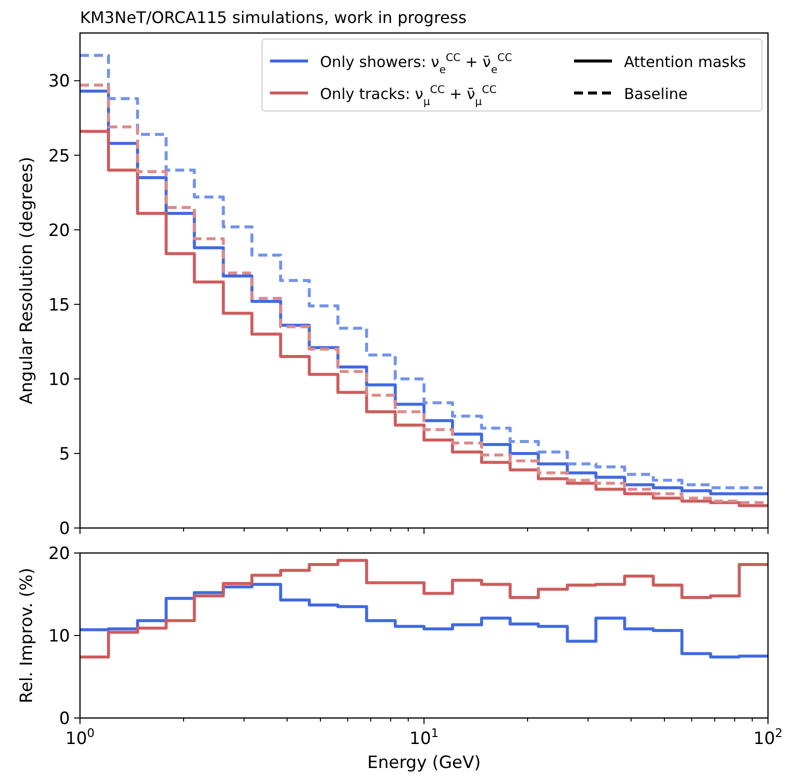 The image size is (787, 778). What do you see at coordinates (685, 62) in the screenshot?
I see `annotation: Attention masks` at bounding box center [685, 62].